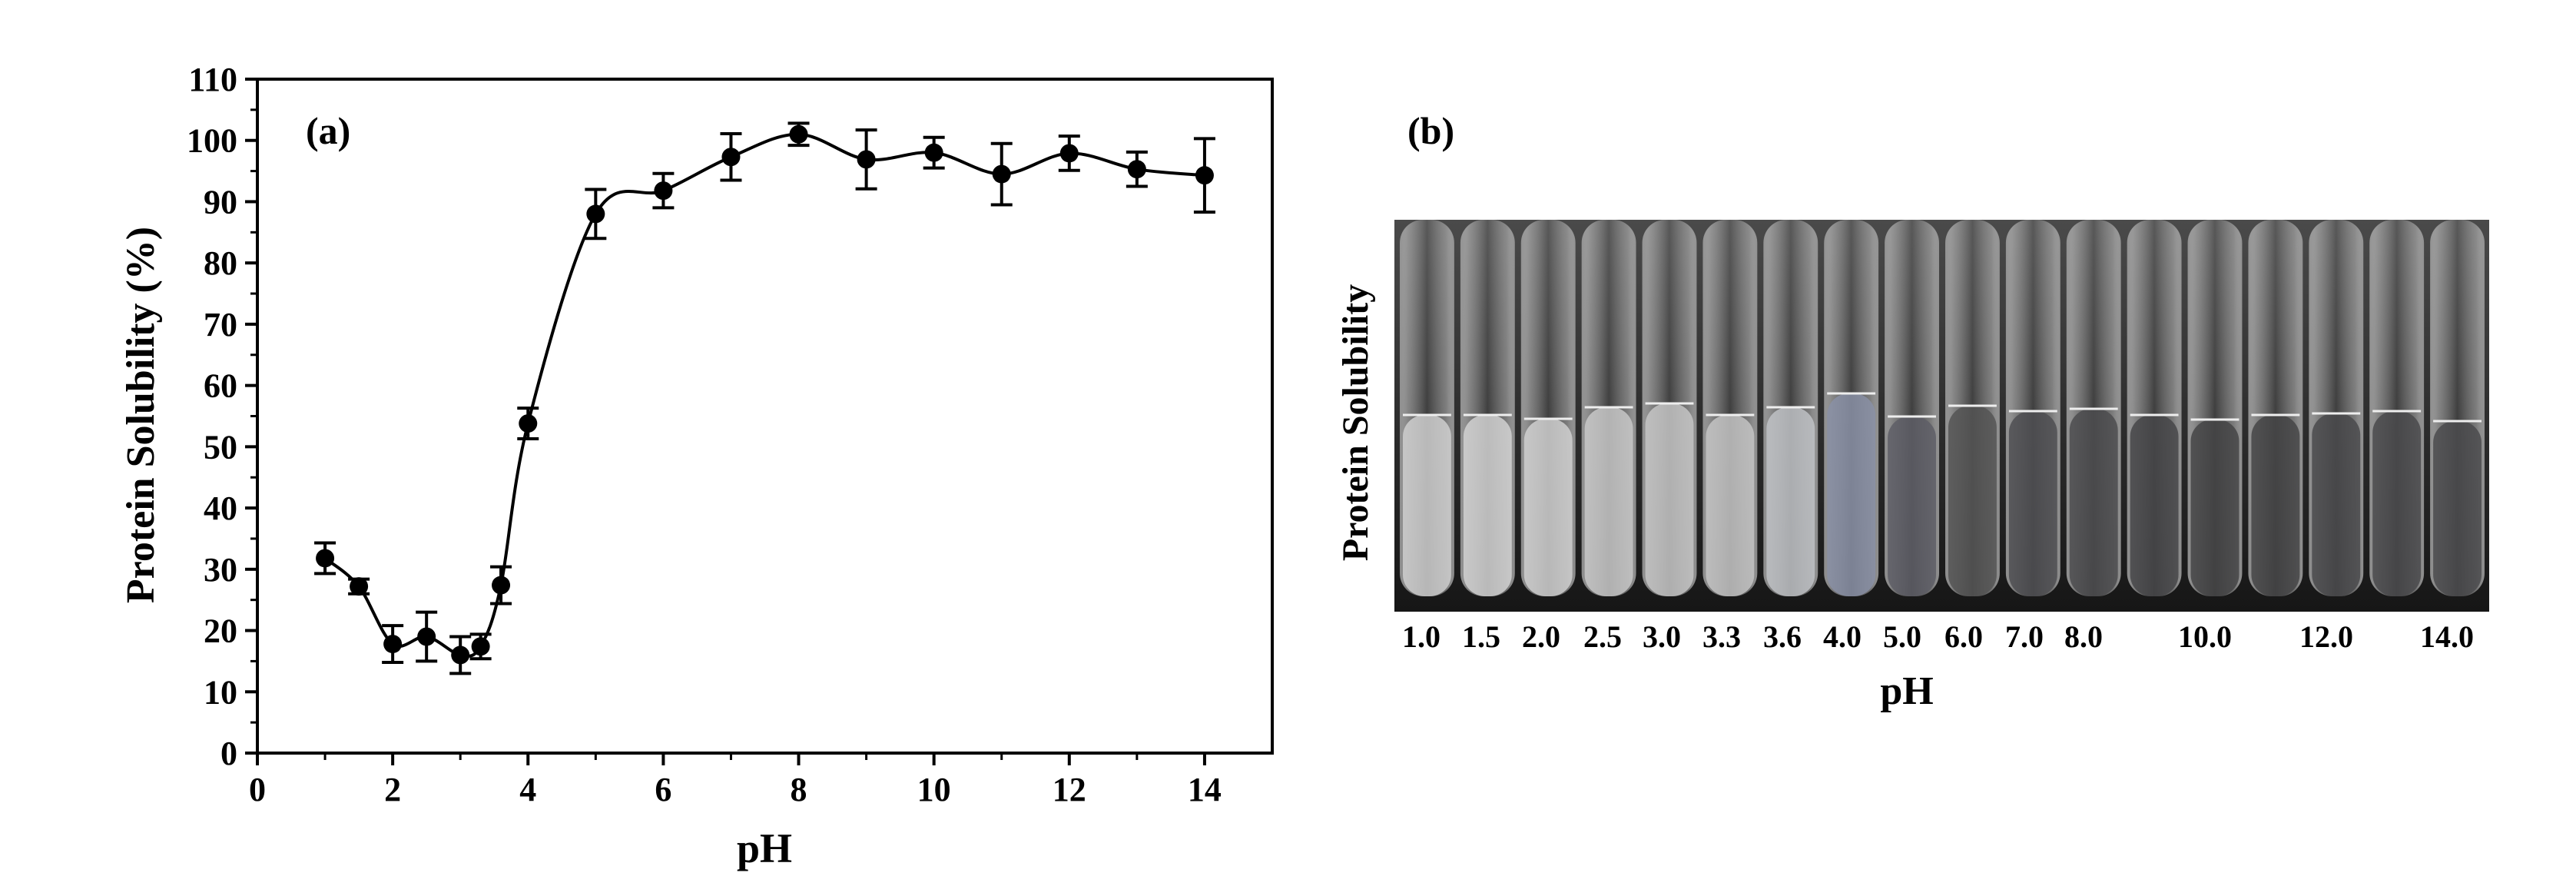  I want to click on x-tick-label: 0, so click(257, 789).